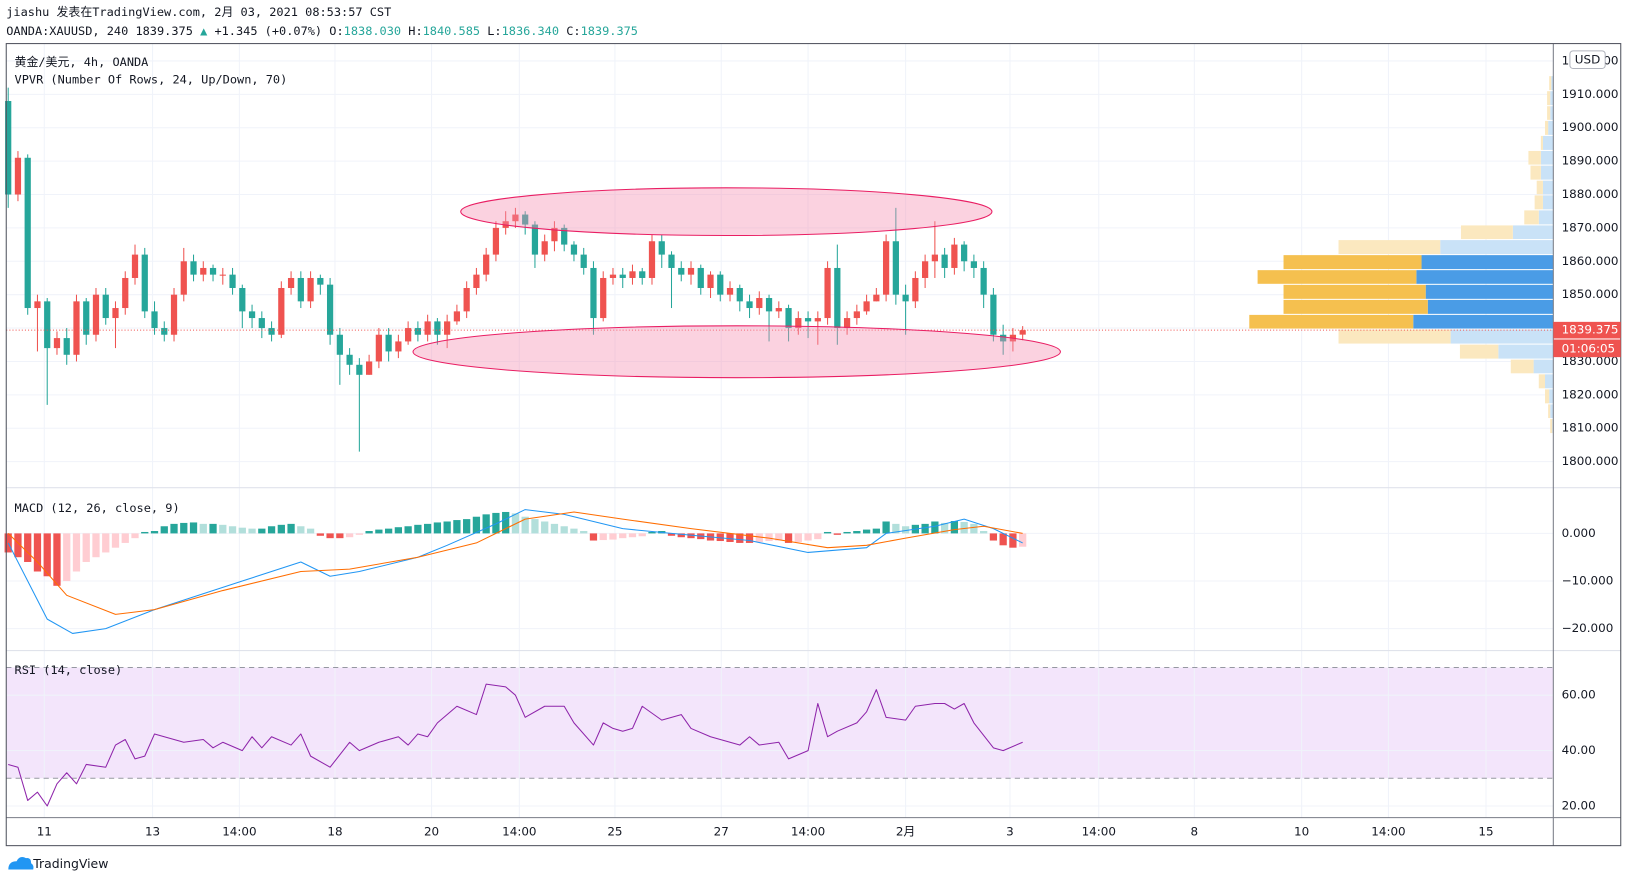 This screenshot has height=883, width=1627. What do you see at coordinates (44, 832) in the screenshot?
I see `x-tick-label: 11` at bounding box center [44, 832].